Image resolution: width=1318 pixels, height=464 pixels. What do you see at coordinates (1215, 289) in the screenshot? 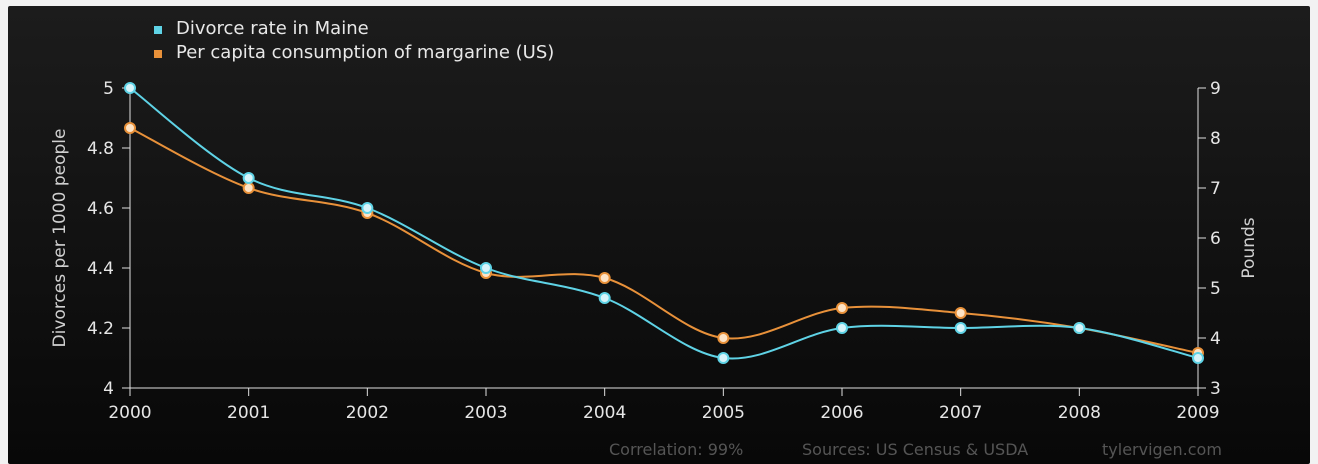
I see `right-tick-label: 5` at bounding box center [1215, 289].